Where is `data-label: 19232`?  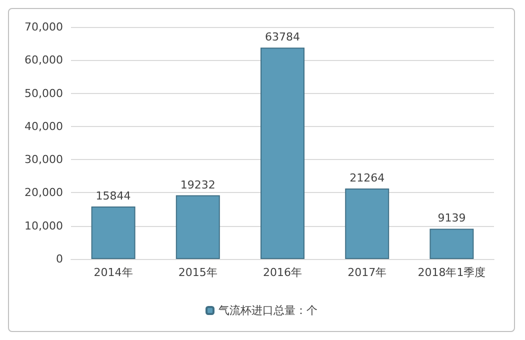
data-label: 19232 is located at coordinates (198, 185).